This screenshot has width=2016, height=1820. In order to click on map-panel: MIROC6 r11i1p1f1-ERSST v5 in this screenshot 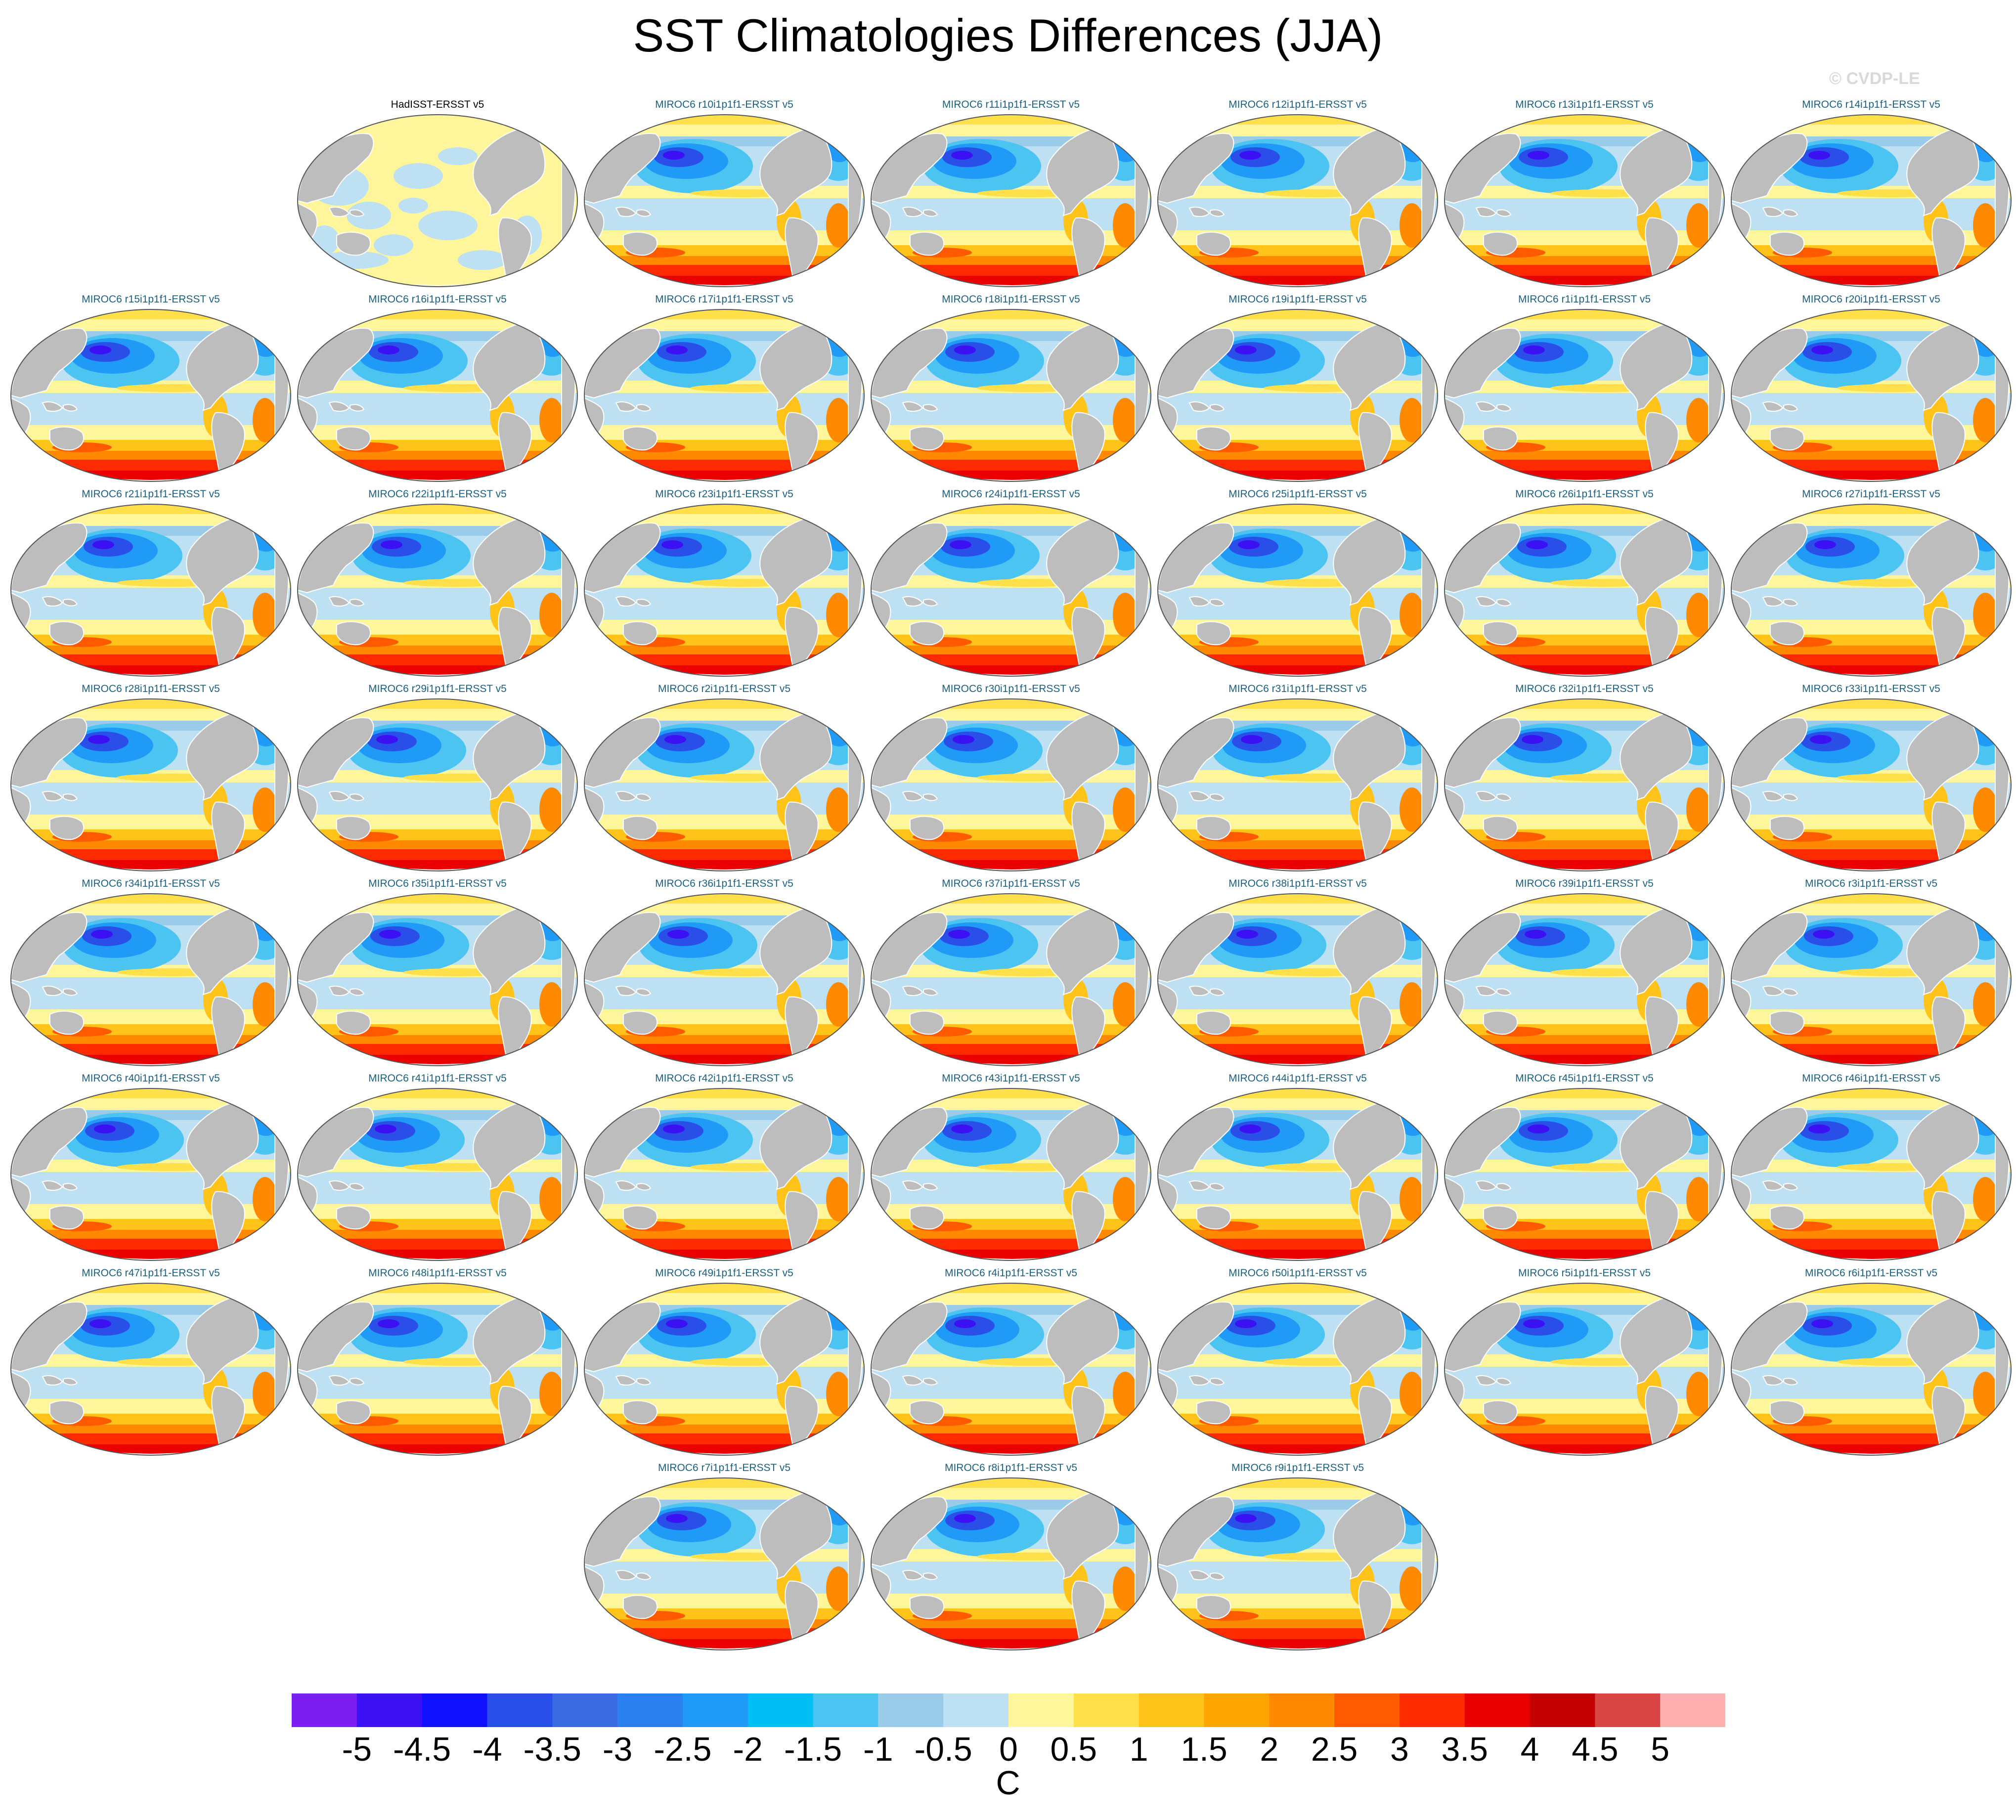, I will do `click(1011, 195)`.